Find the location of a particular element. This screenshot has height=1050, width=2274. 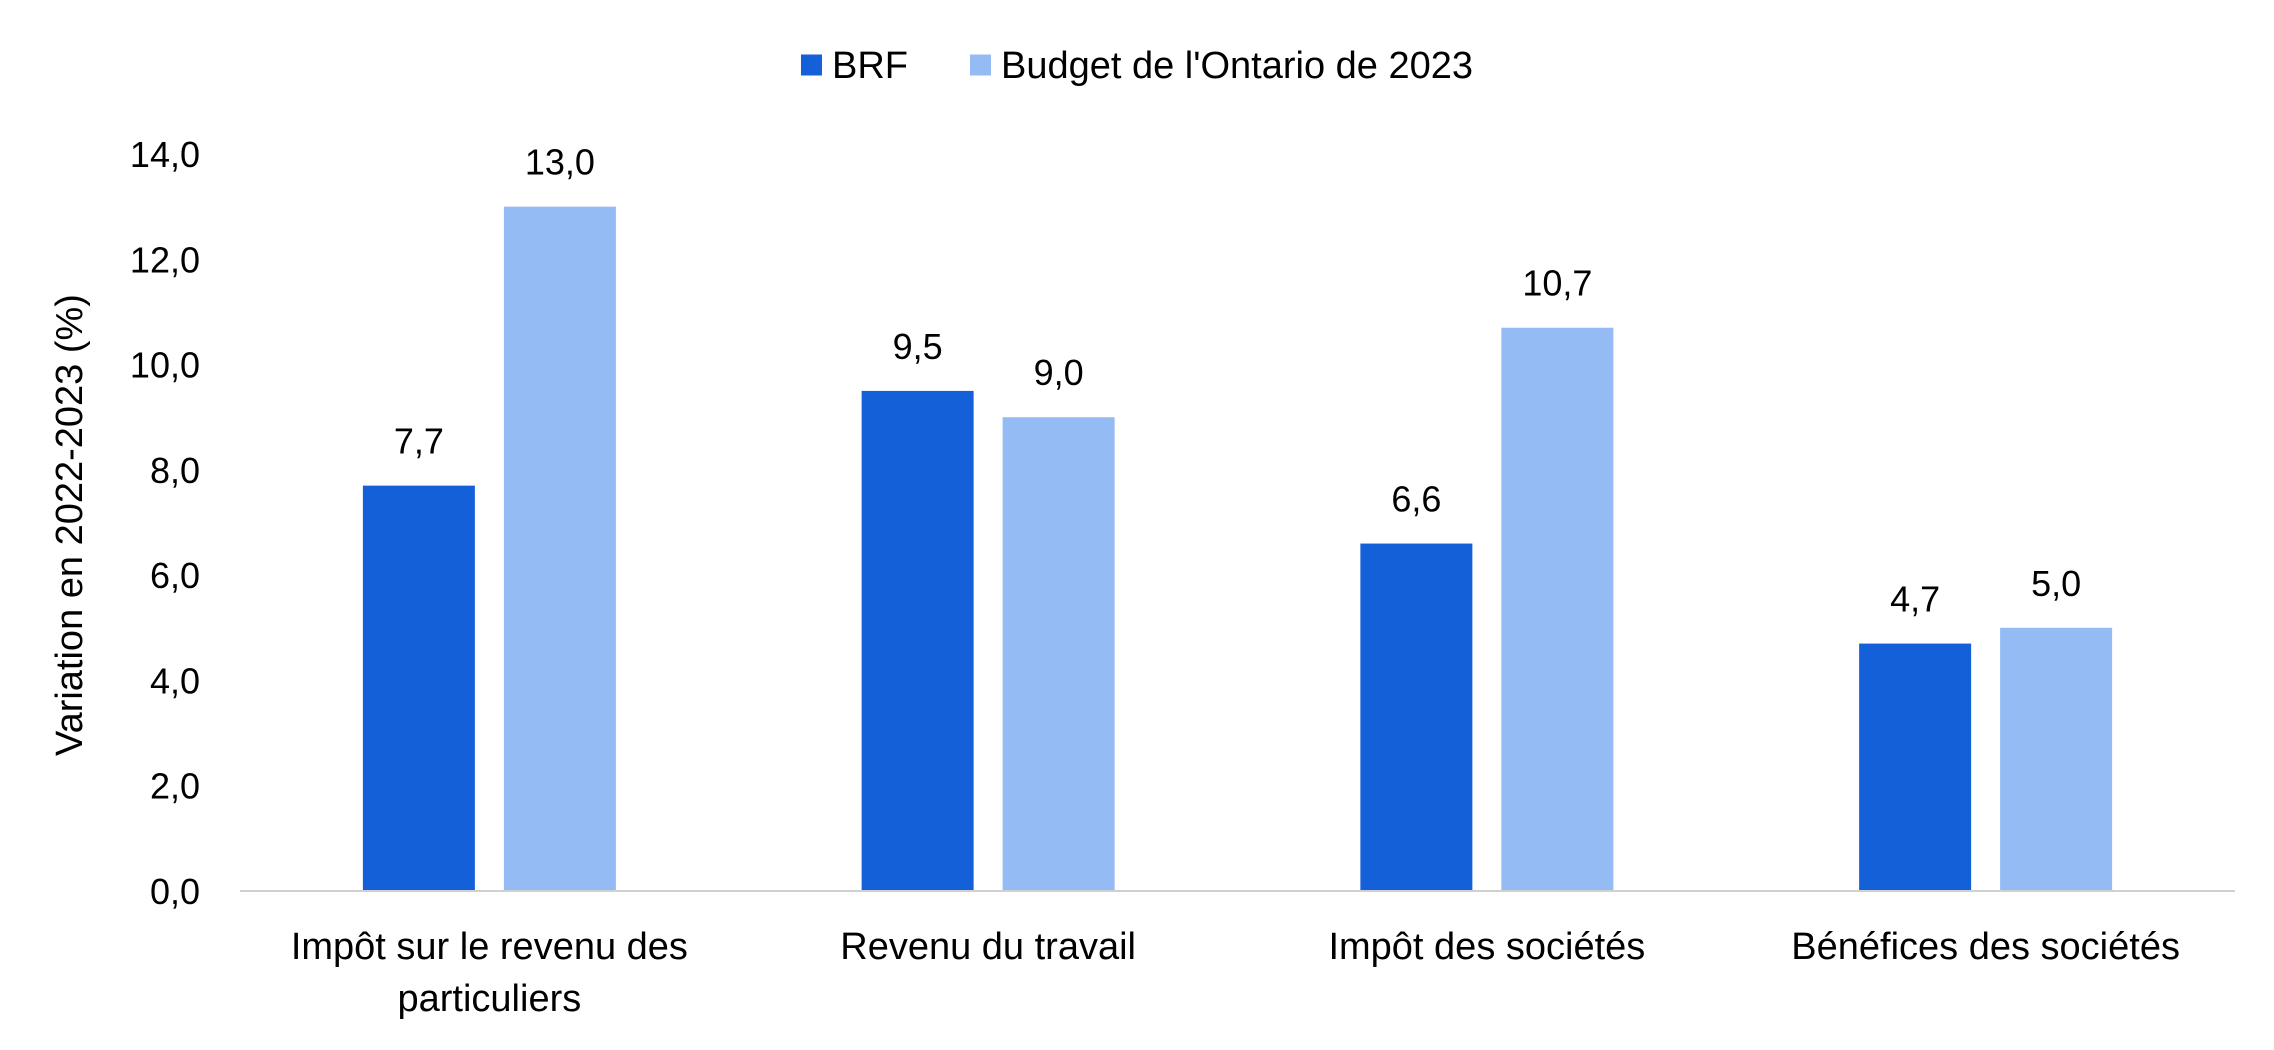

y-axis-title: Variation en 2022-2023 (%) is located at coordinates (70, 525).